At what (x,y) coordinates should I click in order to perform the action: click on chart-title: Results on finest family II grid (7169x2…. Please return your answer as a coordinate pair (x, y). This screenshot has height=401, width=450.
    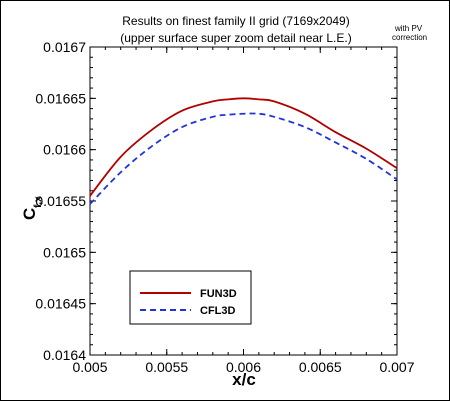
    Looking at the image, I should click on (235, 21).